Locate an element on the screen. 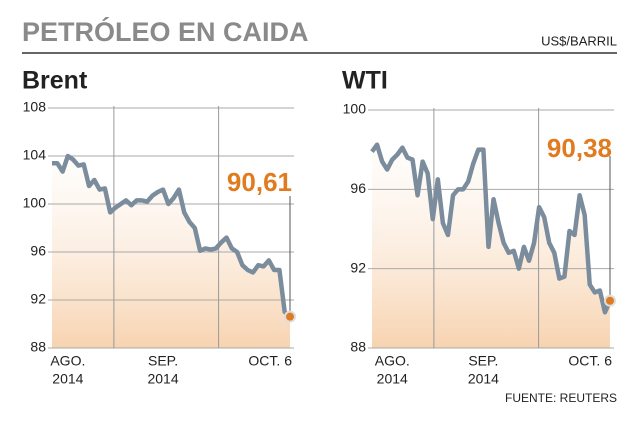  value-label: 90,38 is located at coordinates (579, 148).